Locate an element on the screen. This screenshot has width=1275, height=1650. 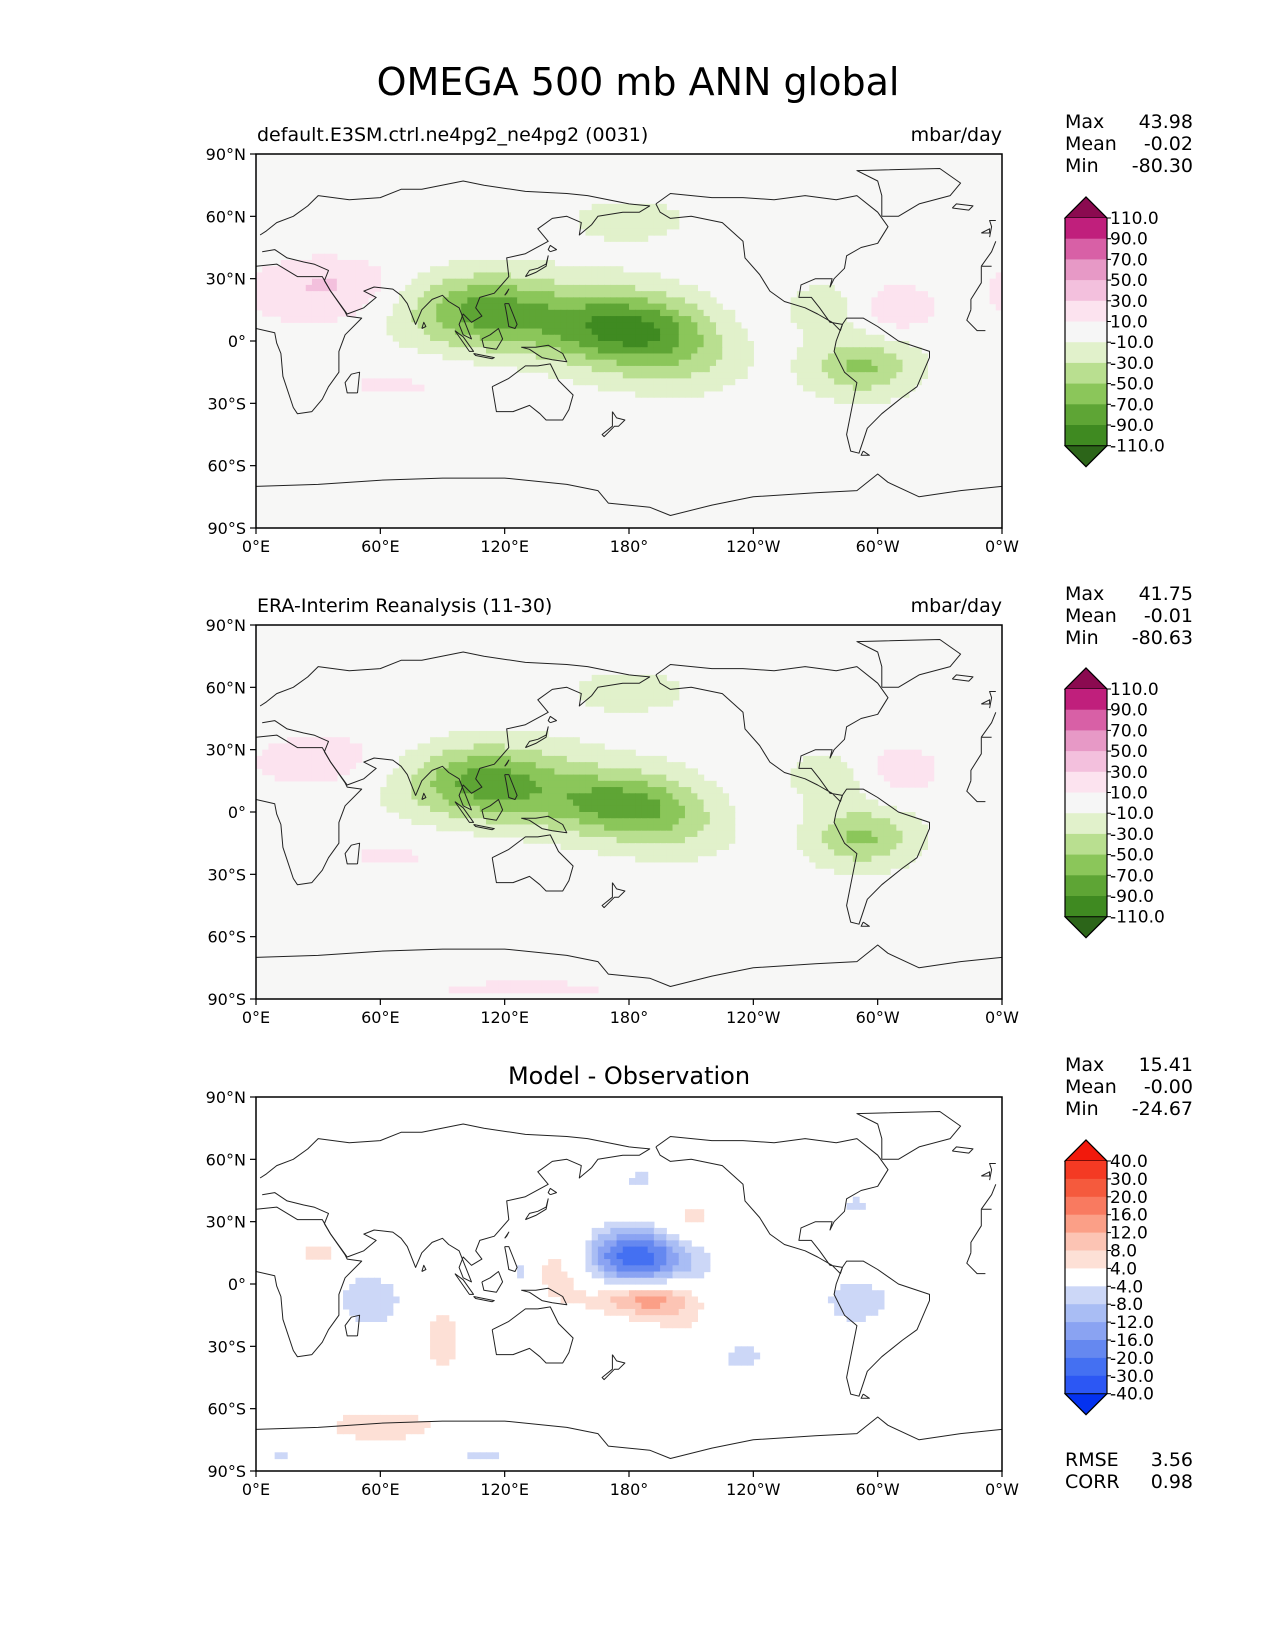
y-tick-label: 30°N is located at coordinates (226, 750).